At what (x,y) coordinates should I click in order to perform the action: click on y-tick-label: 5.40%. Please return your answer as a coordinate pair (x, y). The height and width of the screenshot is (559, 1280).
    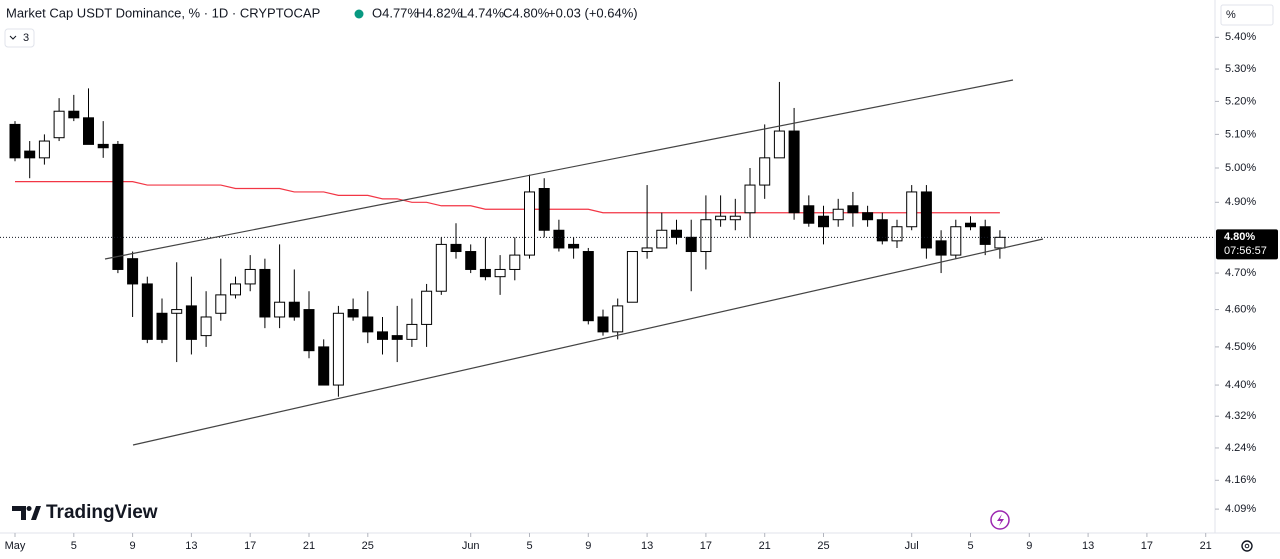
    Looking at the image, I should click on (1240, 37).